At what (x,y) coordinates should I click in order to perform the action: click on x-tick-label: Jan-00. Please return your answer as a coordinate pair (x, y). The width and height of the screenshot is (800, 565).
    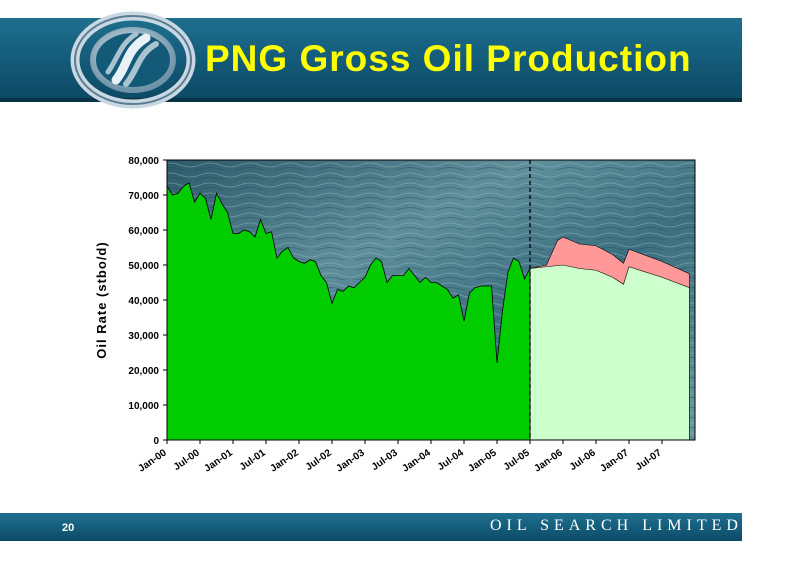
    Looking at the image, I should click on (152, 460).